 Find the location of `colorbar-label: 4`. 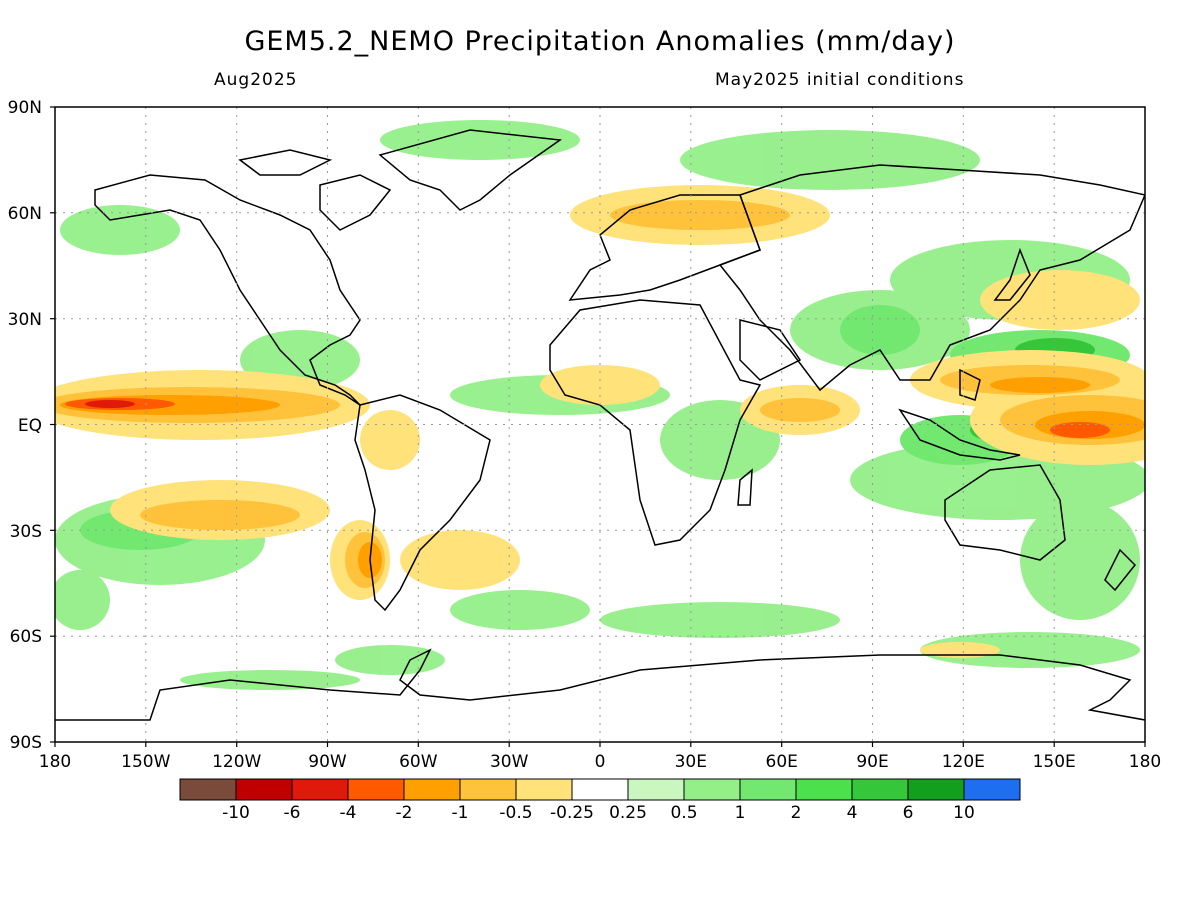

colorbar-label: 4 is located at coordinates (852, 813).